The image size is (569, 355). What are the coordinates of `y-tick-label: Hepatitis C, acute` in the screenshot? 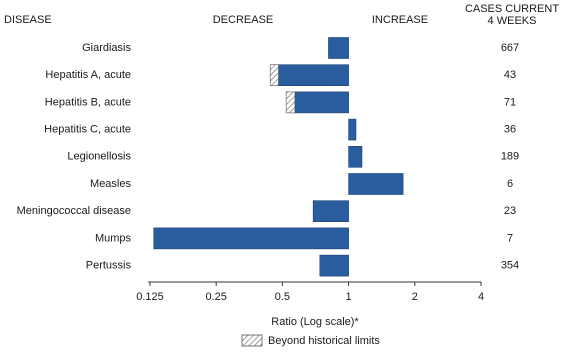 It's located at (87, 130).